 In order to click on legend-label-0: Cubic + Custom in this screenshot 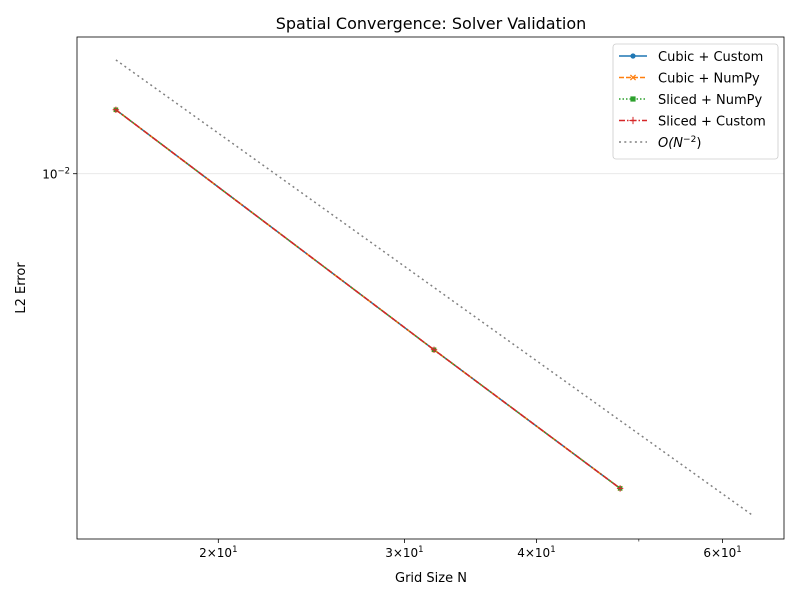, I will do `click(710, 57)`.